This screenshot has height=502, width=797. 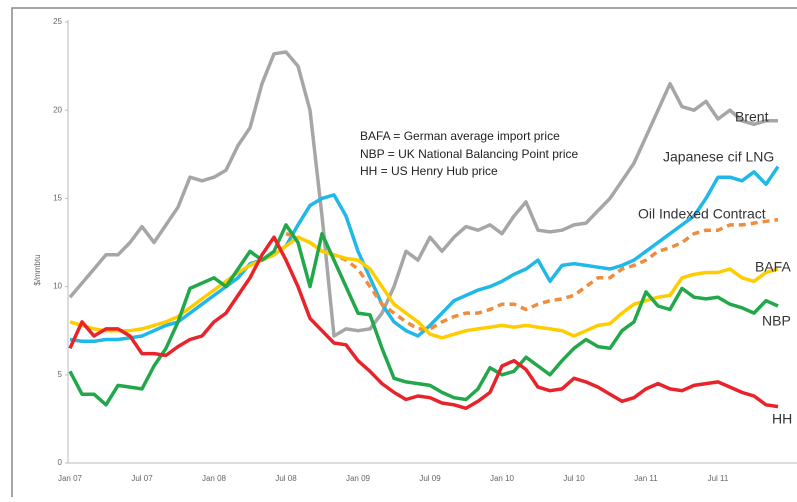 I want to click on x-tick-label: Jul 09, so click(x=430, y=478).